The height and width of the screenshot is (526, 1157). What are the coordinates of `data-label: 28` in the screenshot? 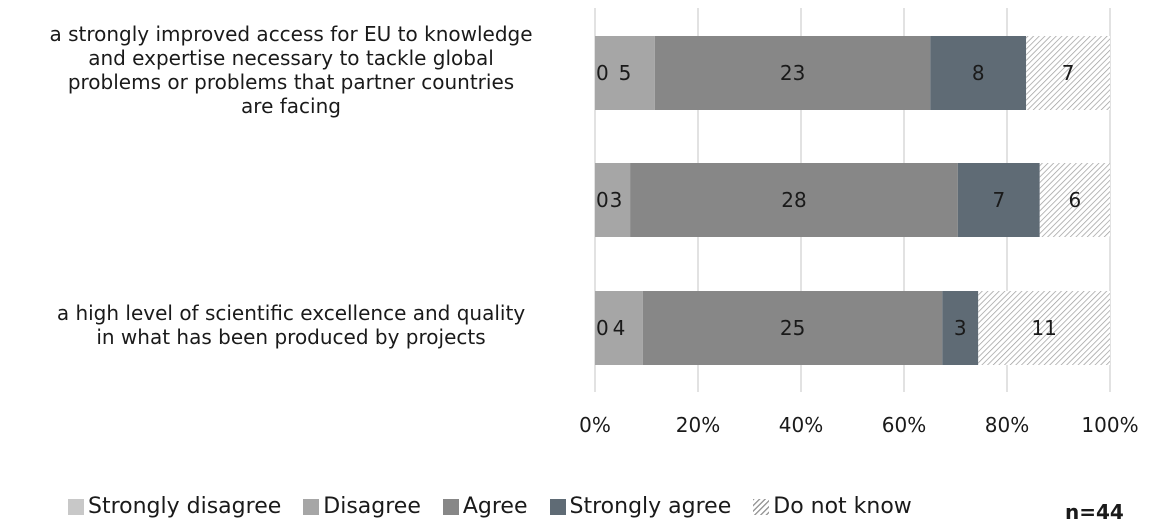 It's located at (793, 200).